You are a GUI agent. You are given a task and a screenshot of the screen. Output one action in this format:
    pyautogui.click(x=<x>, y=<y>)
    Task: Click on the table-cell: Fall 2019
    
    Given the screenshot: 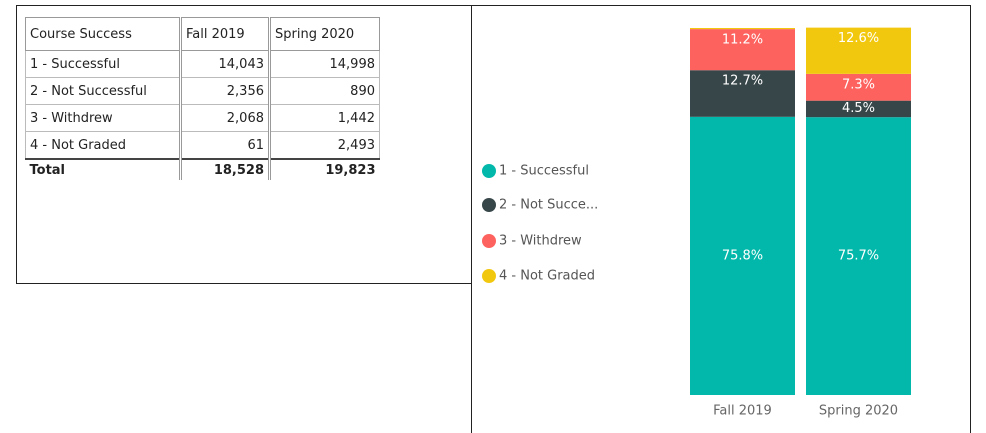 What is the action you would take?
    pyautogui.click(x=224, y=34)
    